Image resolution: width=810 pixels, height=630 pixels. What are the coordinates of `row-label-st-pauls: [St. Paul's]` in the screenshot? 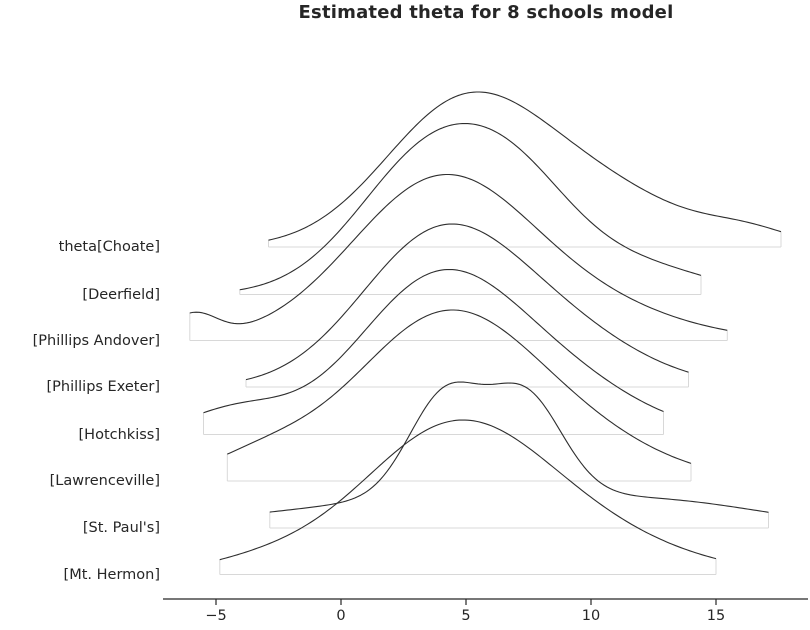 It's located at (121, 528).